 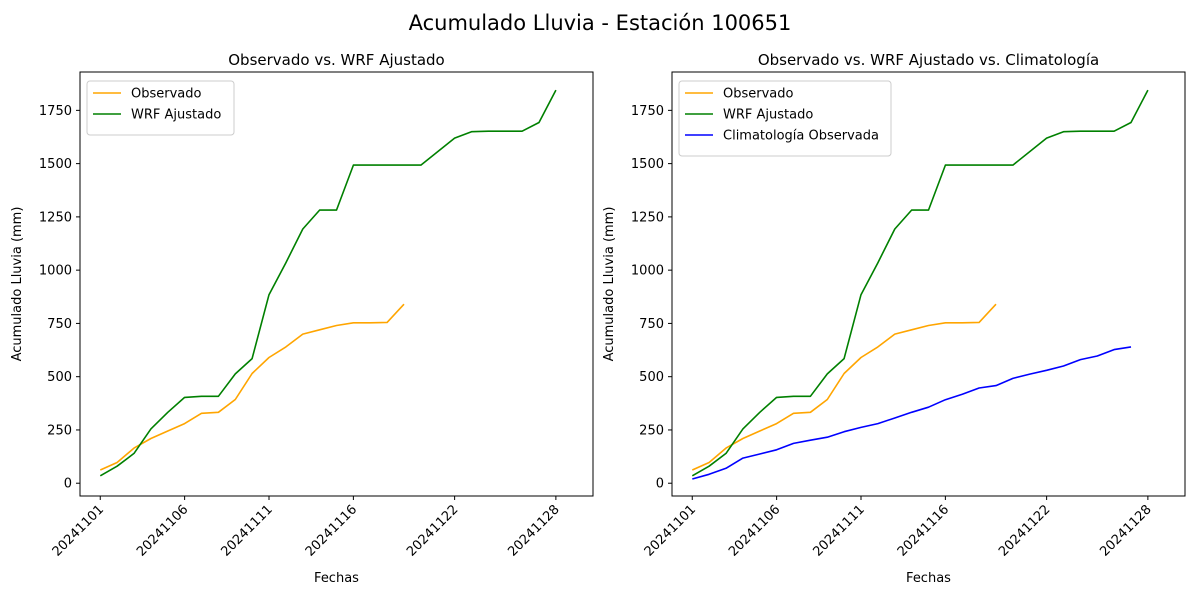 I want to click on series-line-climatolog-a-observada, so click(x=912, y=413).